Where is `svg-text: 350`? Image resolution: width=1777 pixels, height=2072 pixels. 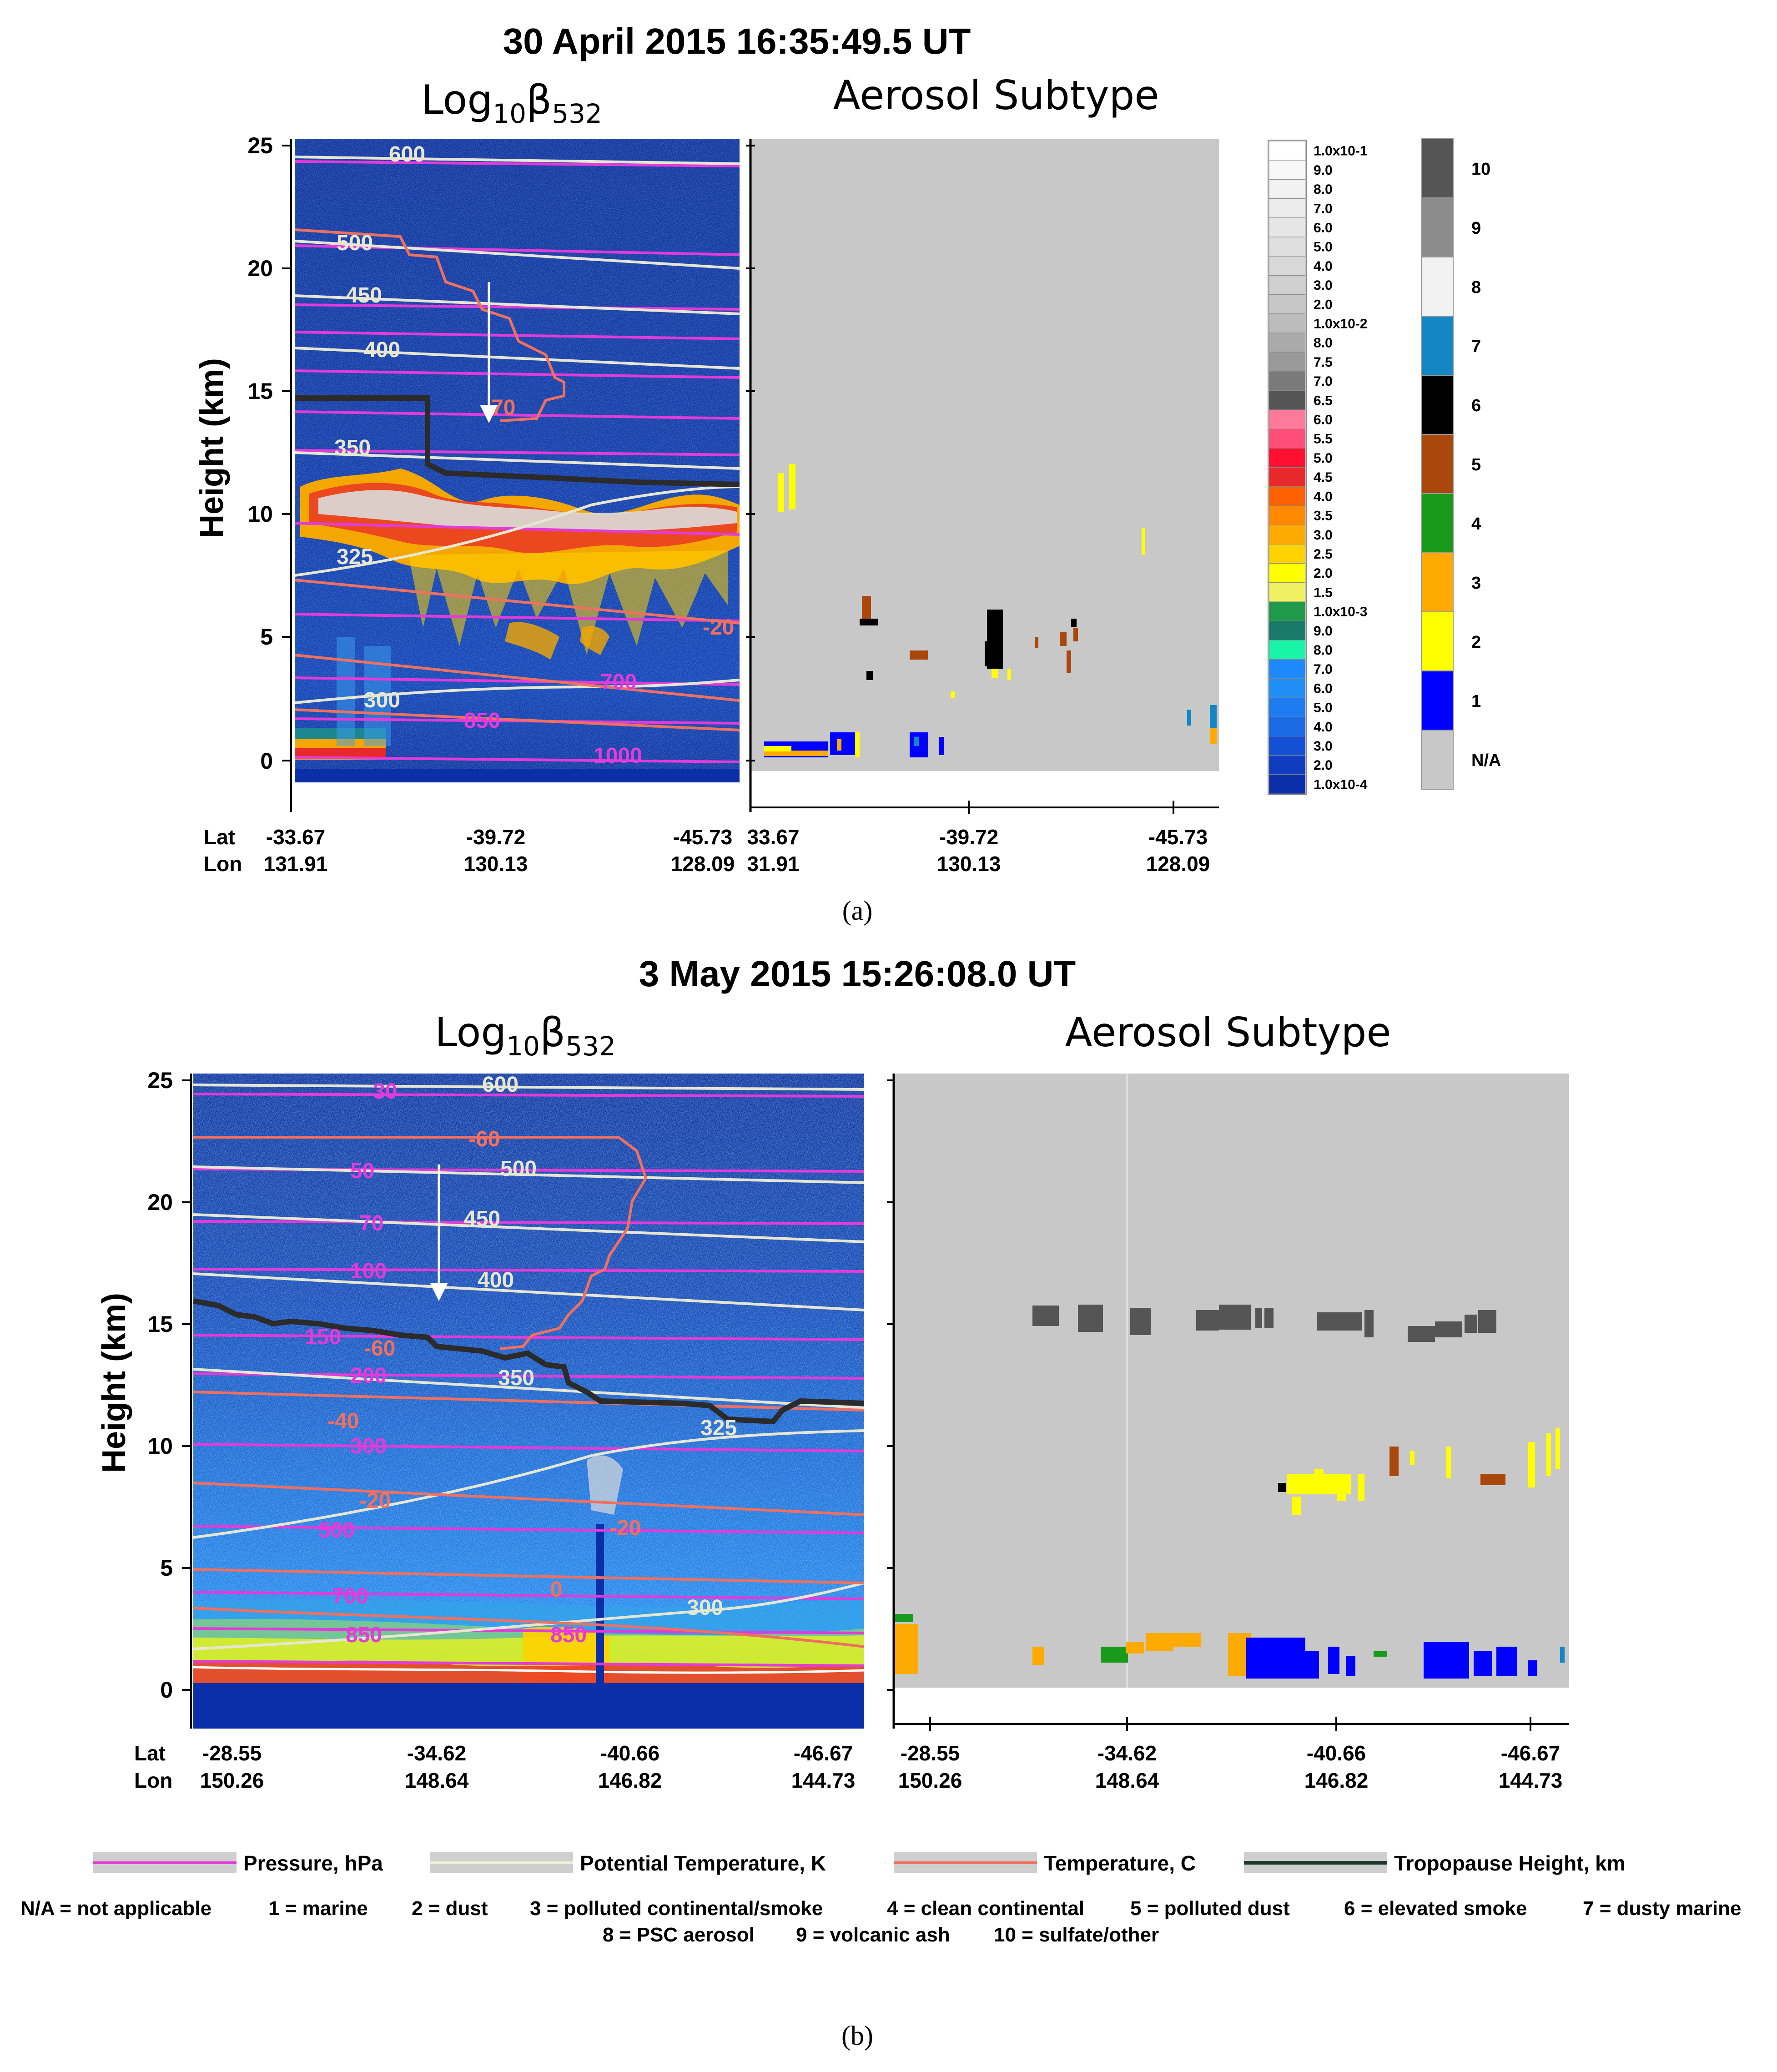
svg-text: 350 is located at coordinates (516, 1378).